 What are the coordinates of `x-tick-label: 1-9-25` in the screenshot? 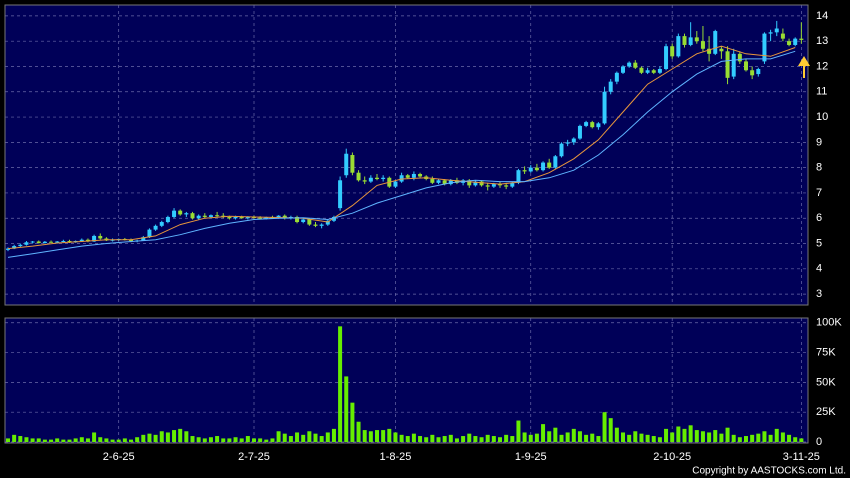 It's located at (531, 457).